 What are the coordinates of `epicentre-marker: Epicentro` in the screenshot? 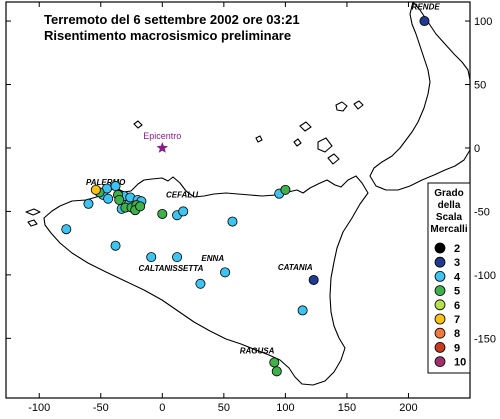 It's located at (162, 142).